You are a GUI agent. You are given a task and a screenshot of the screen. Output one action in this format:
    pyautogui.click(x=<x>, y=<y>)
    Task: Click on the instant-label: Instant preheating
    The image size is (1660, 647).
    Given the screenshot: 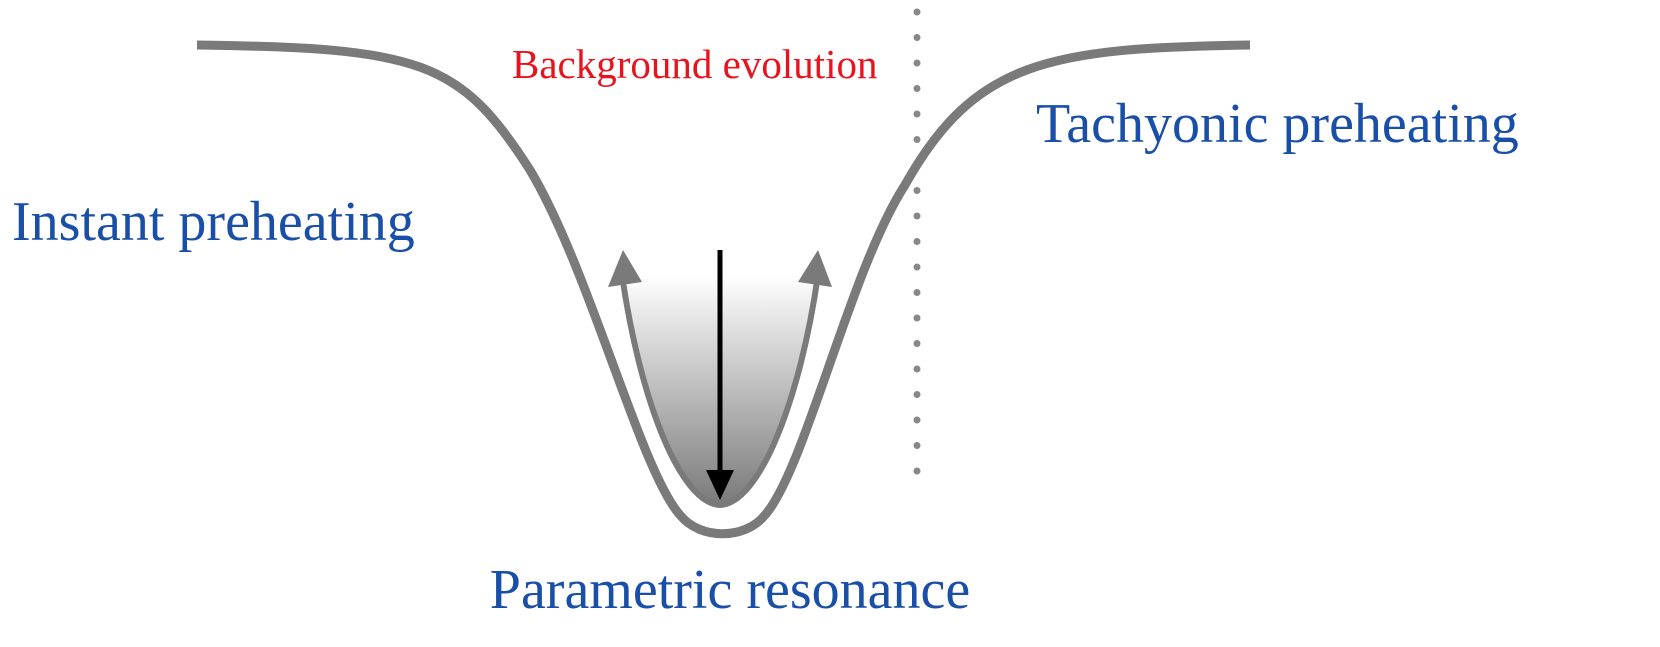 What is the action you would take?
    pyautogui.click(x=213, y=222)
    